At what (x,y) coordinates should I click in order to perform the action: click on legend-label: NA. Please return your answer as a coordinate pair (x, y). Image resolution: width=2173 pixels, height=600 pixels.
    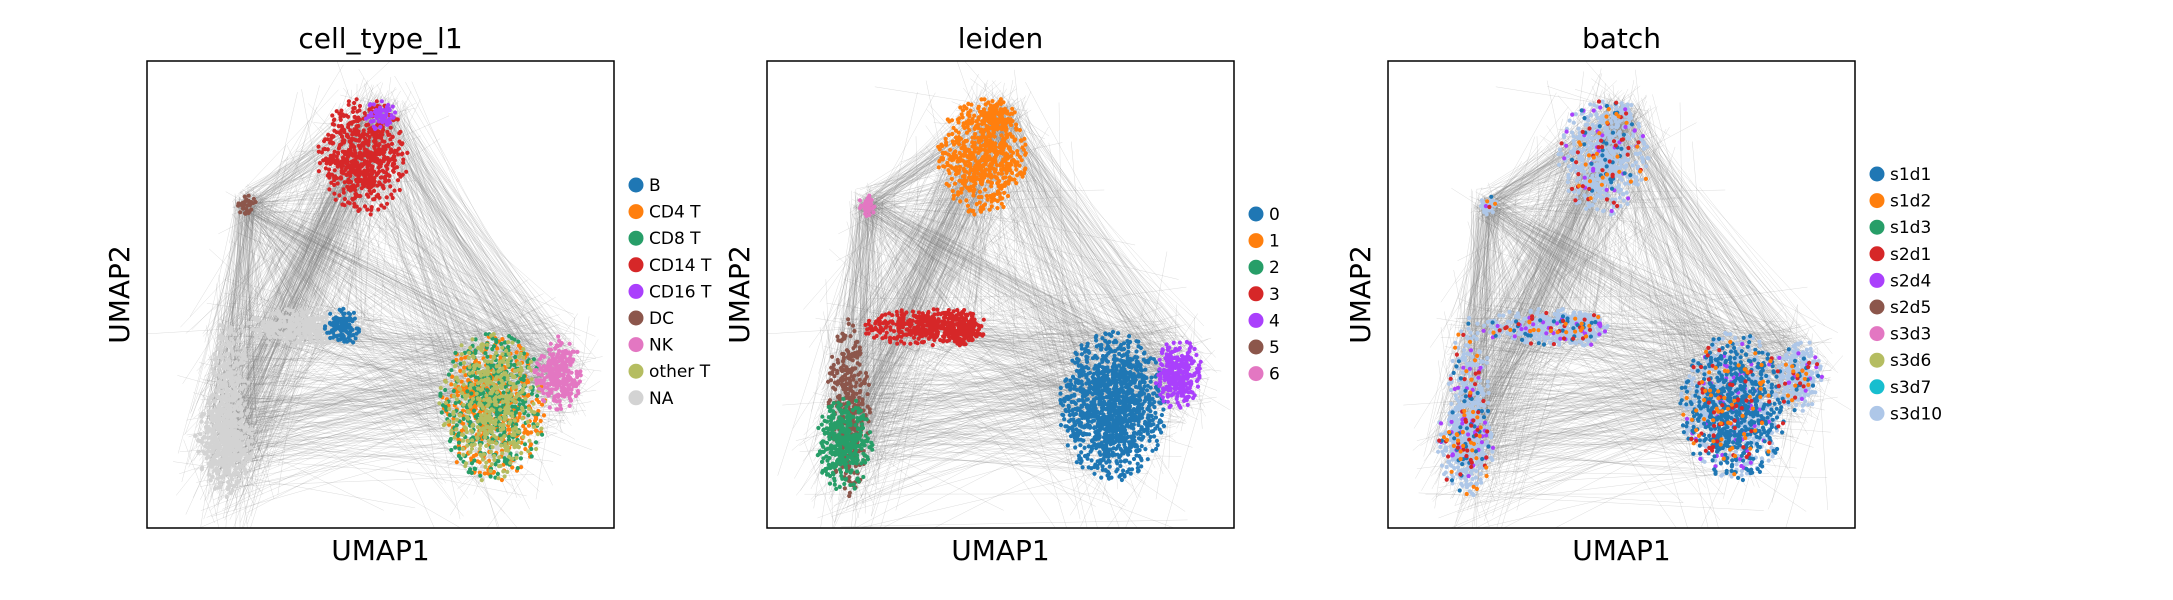
    Looking at the image, I should click on (661, 399).